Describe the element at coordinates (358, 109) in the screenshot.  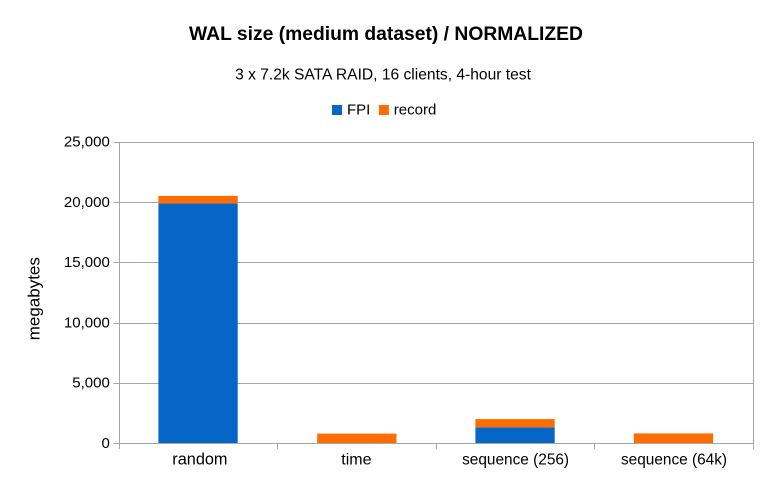
I see `svg-text: FPI` at that location.